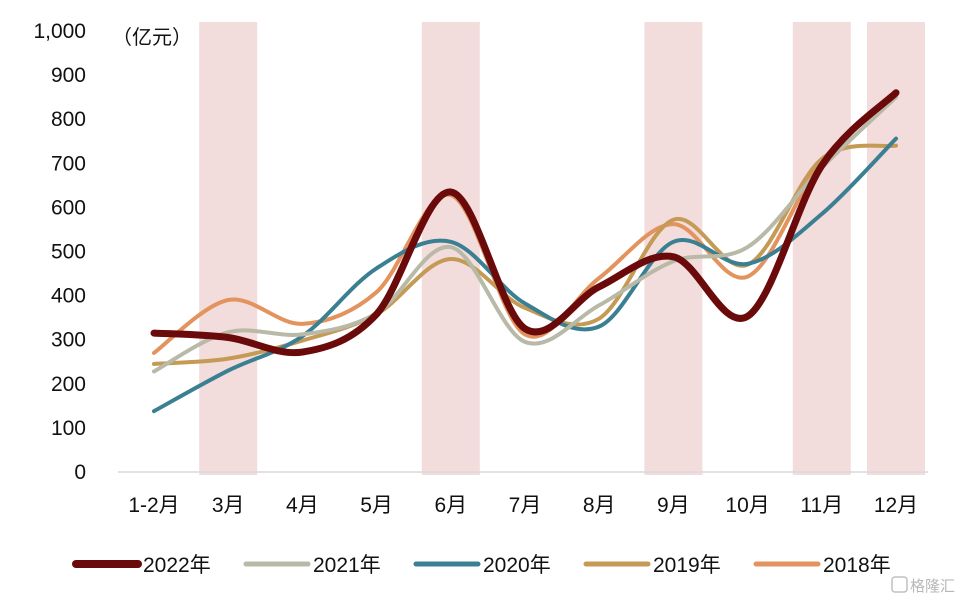  What do you see at coordinates (152, 37) in the screenshot?
I see `y-unit-label: （亿元）` at bounding box center [152, 37].